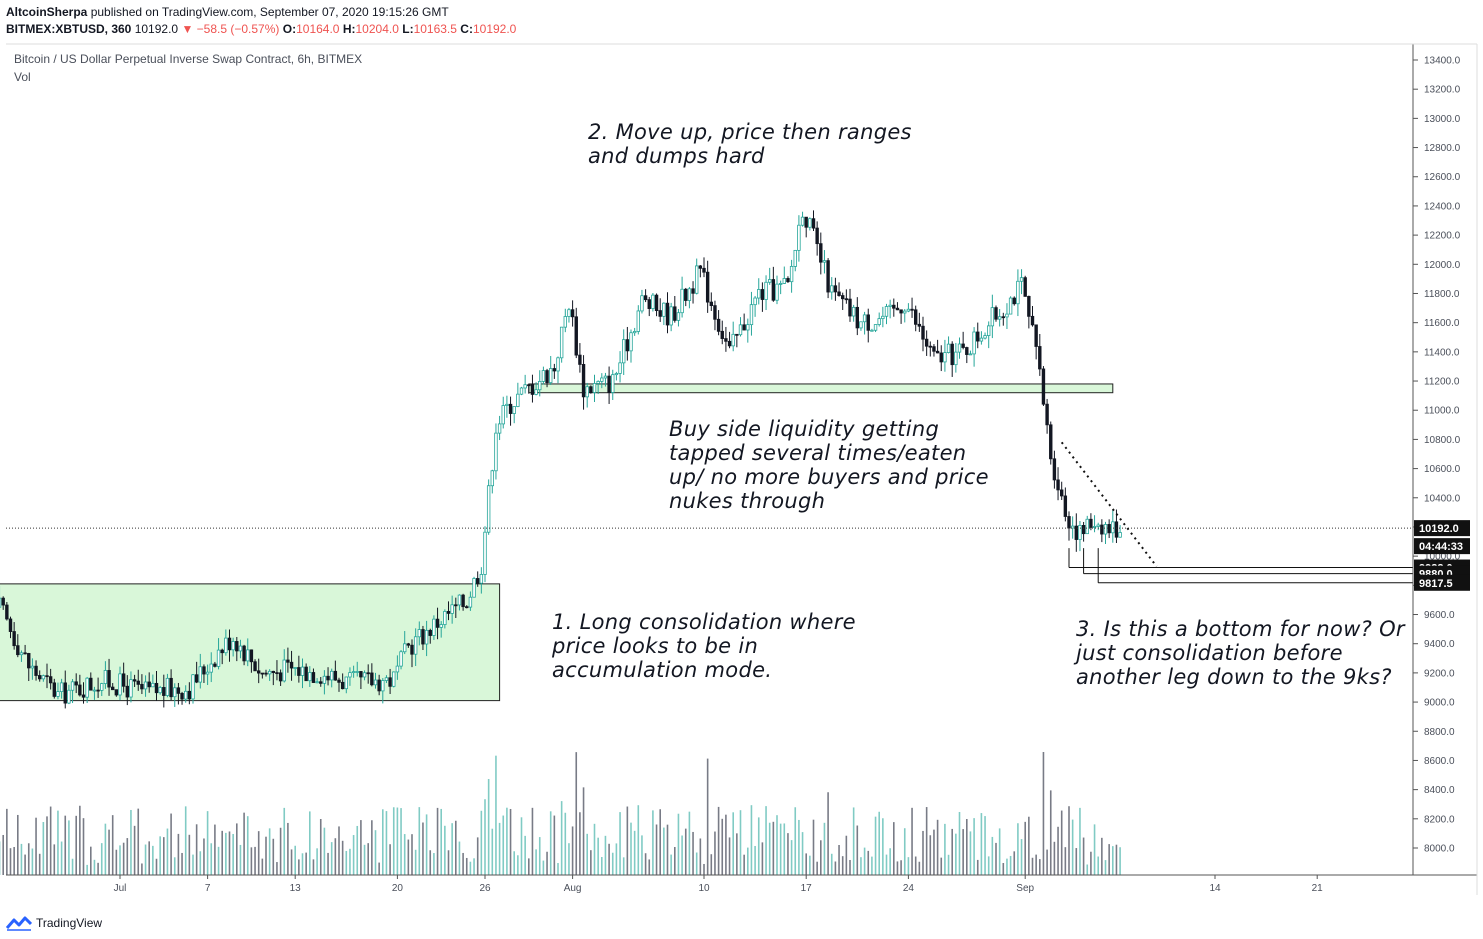 The image size is (1483, 939). Describe the element at coordinates (69, 29) in the screenshot. I see `symbol-label: BITMEX:XBTUSD, 360` at that location.